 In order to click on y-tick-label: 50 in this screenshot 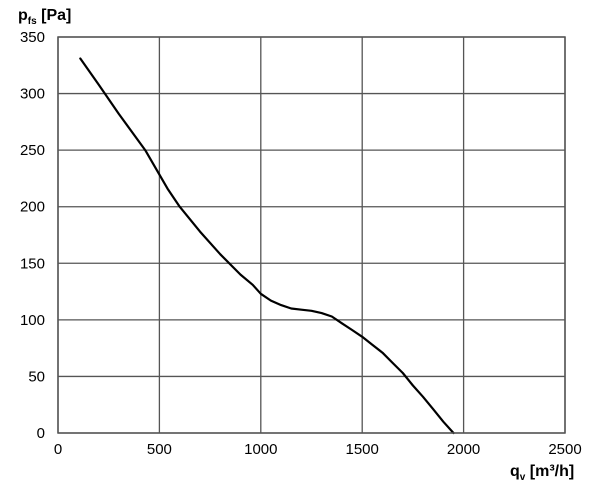, I will do `click(36, 376)`.